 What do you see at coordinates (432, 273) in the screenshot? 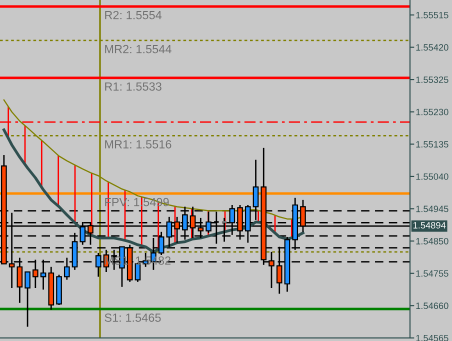
I see `y-tick-label: 1.54755` at bounding box center [432, 273].